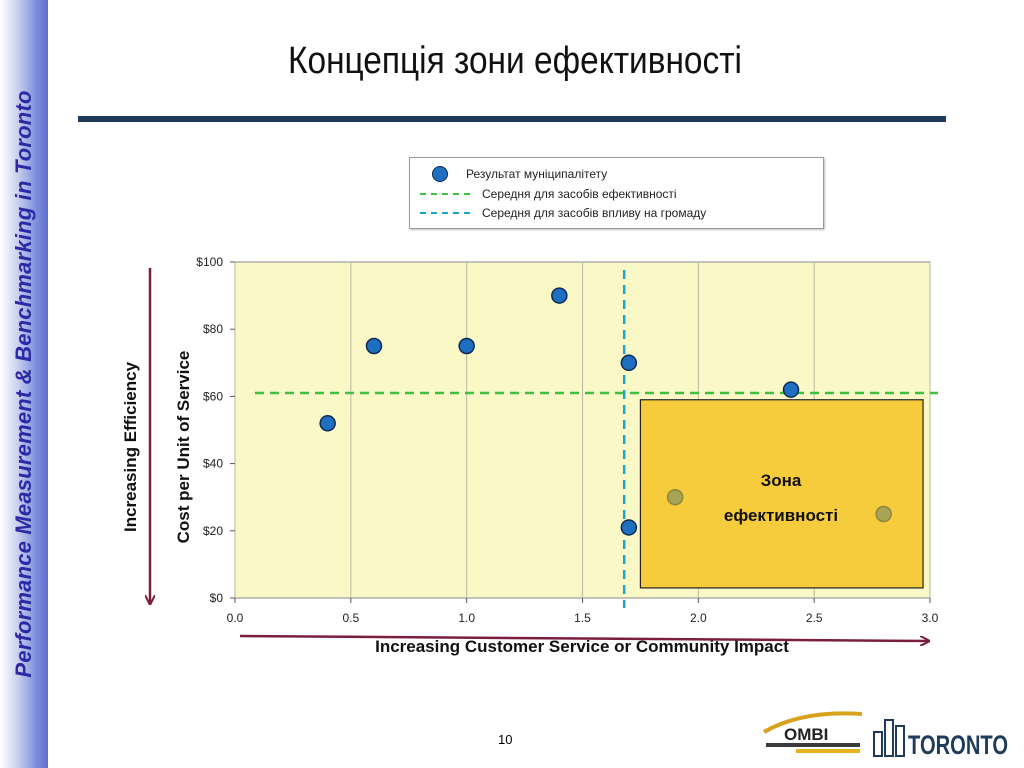 The width and height of the screenshot is (1024, 768). I want to click on y-tick-label: $80, so click(213, 329).